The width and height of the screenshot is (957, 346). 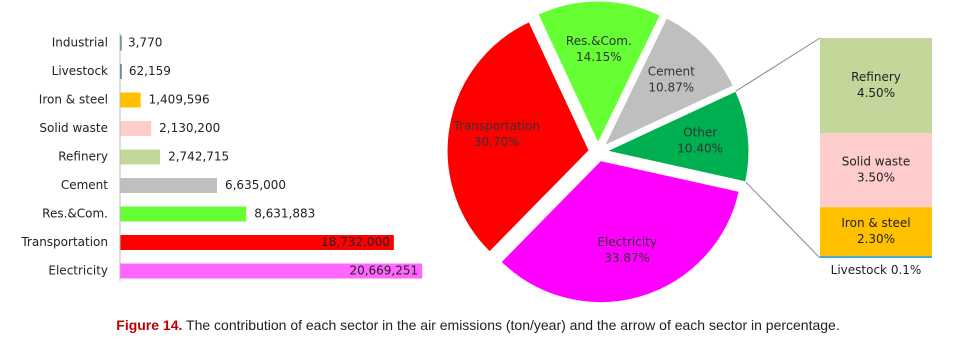 I want to click on value-label: 20,669,251, so click(x=383, y=271).